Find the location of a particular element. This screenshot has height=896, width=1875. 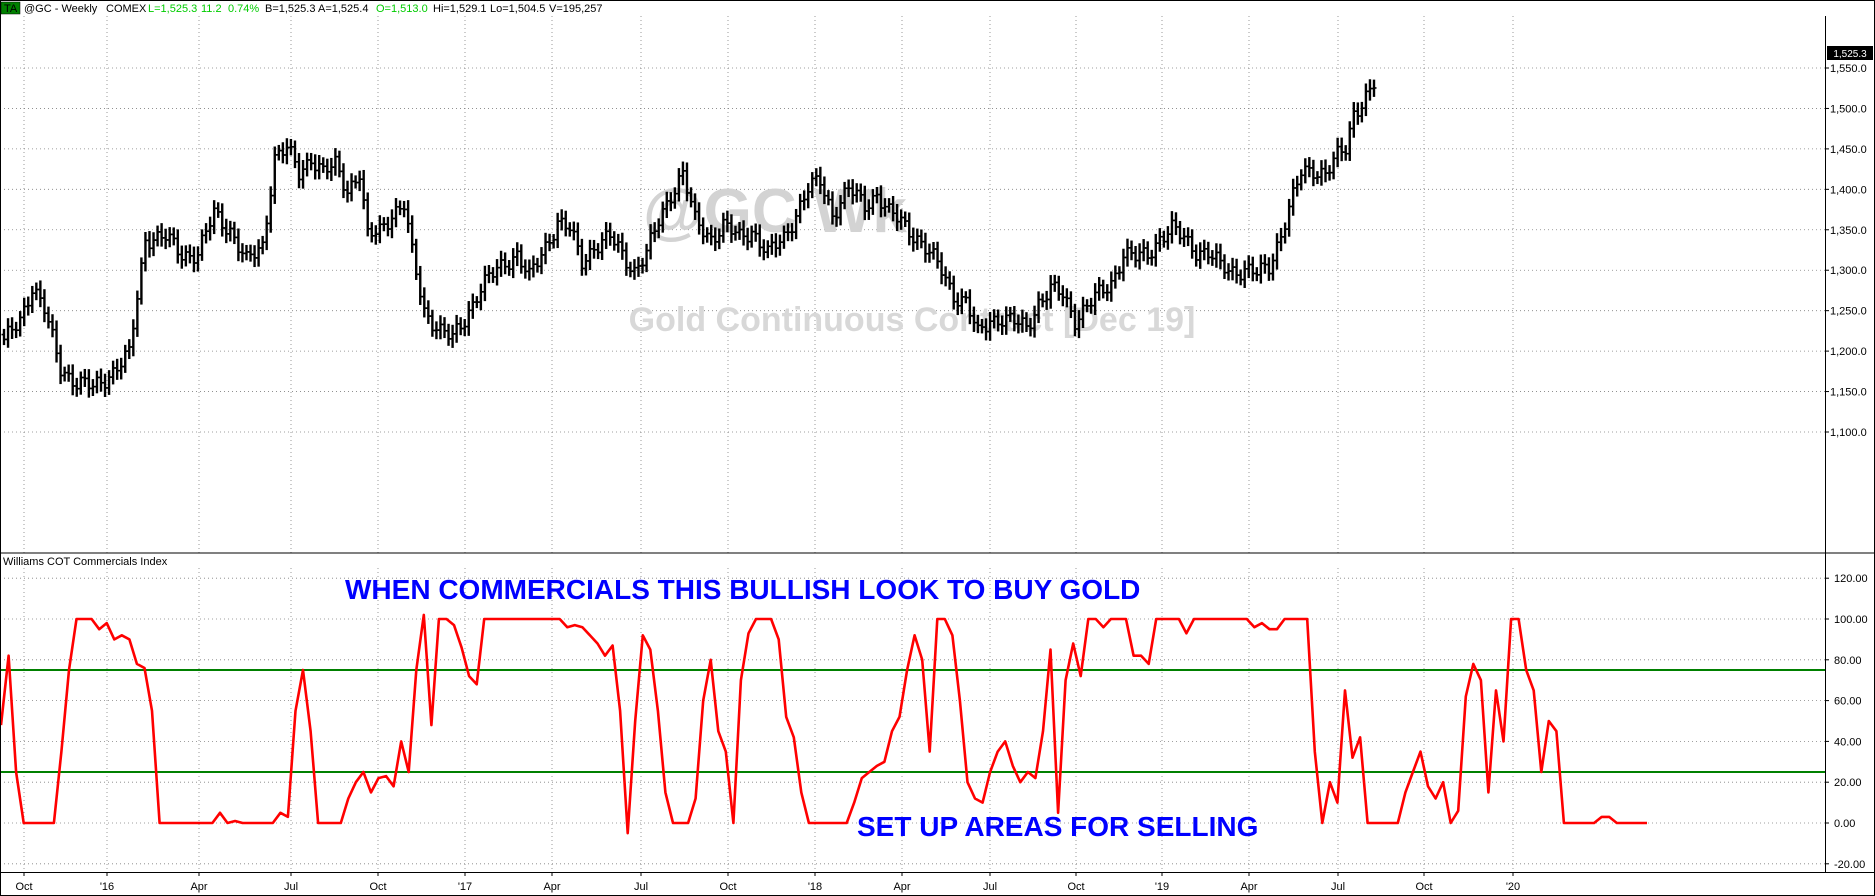

high-value: Hi=1,529.1 is located at coordinates (460, 9).